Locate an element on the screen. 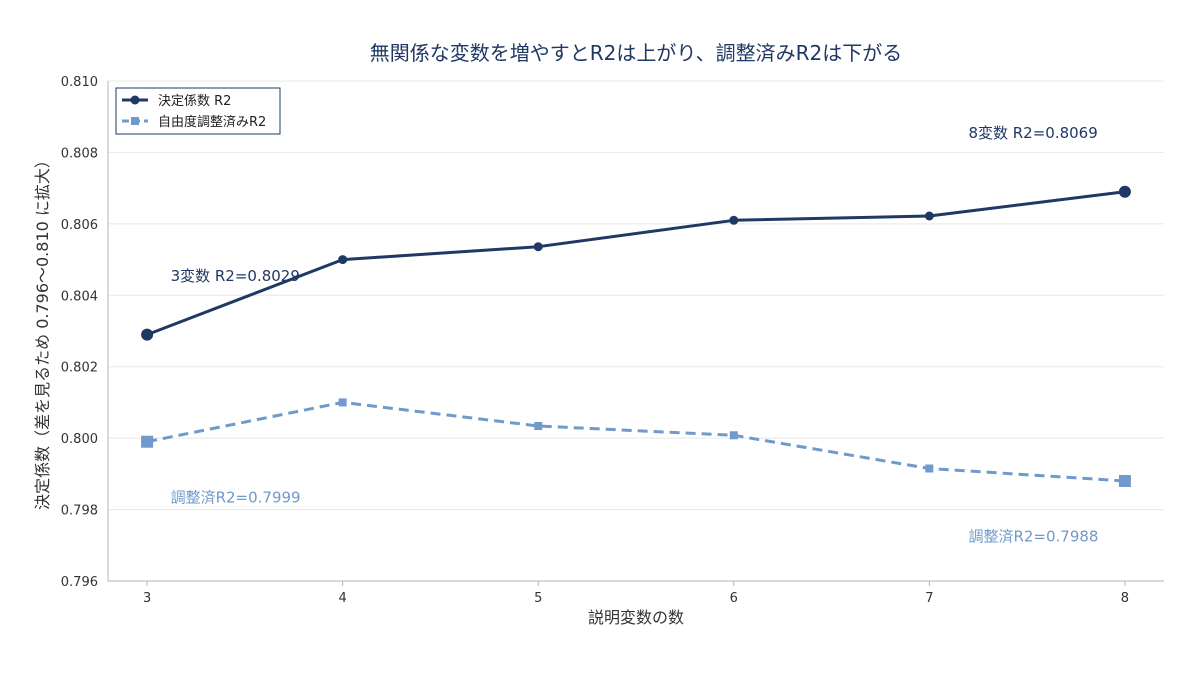 The width and height of the screenshot is (1200, 679). x-axis-label: 説明変数の数 is located at coordinates (636, 617).